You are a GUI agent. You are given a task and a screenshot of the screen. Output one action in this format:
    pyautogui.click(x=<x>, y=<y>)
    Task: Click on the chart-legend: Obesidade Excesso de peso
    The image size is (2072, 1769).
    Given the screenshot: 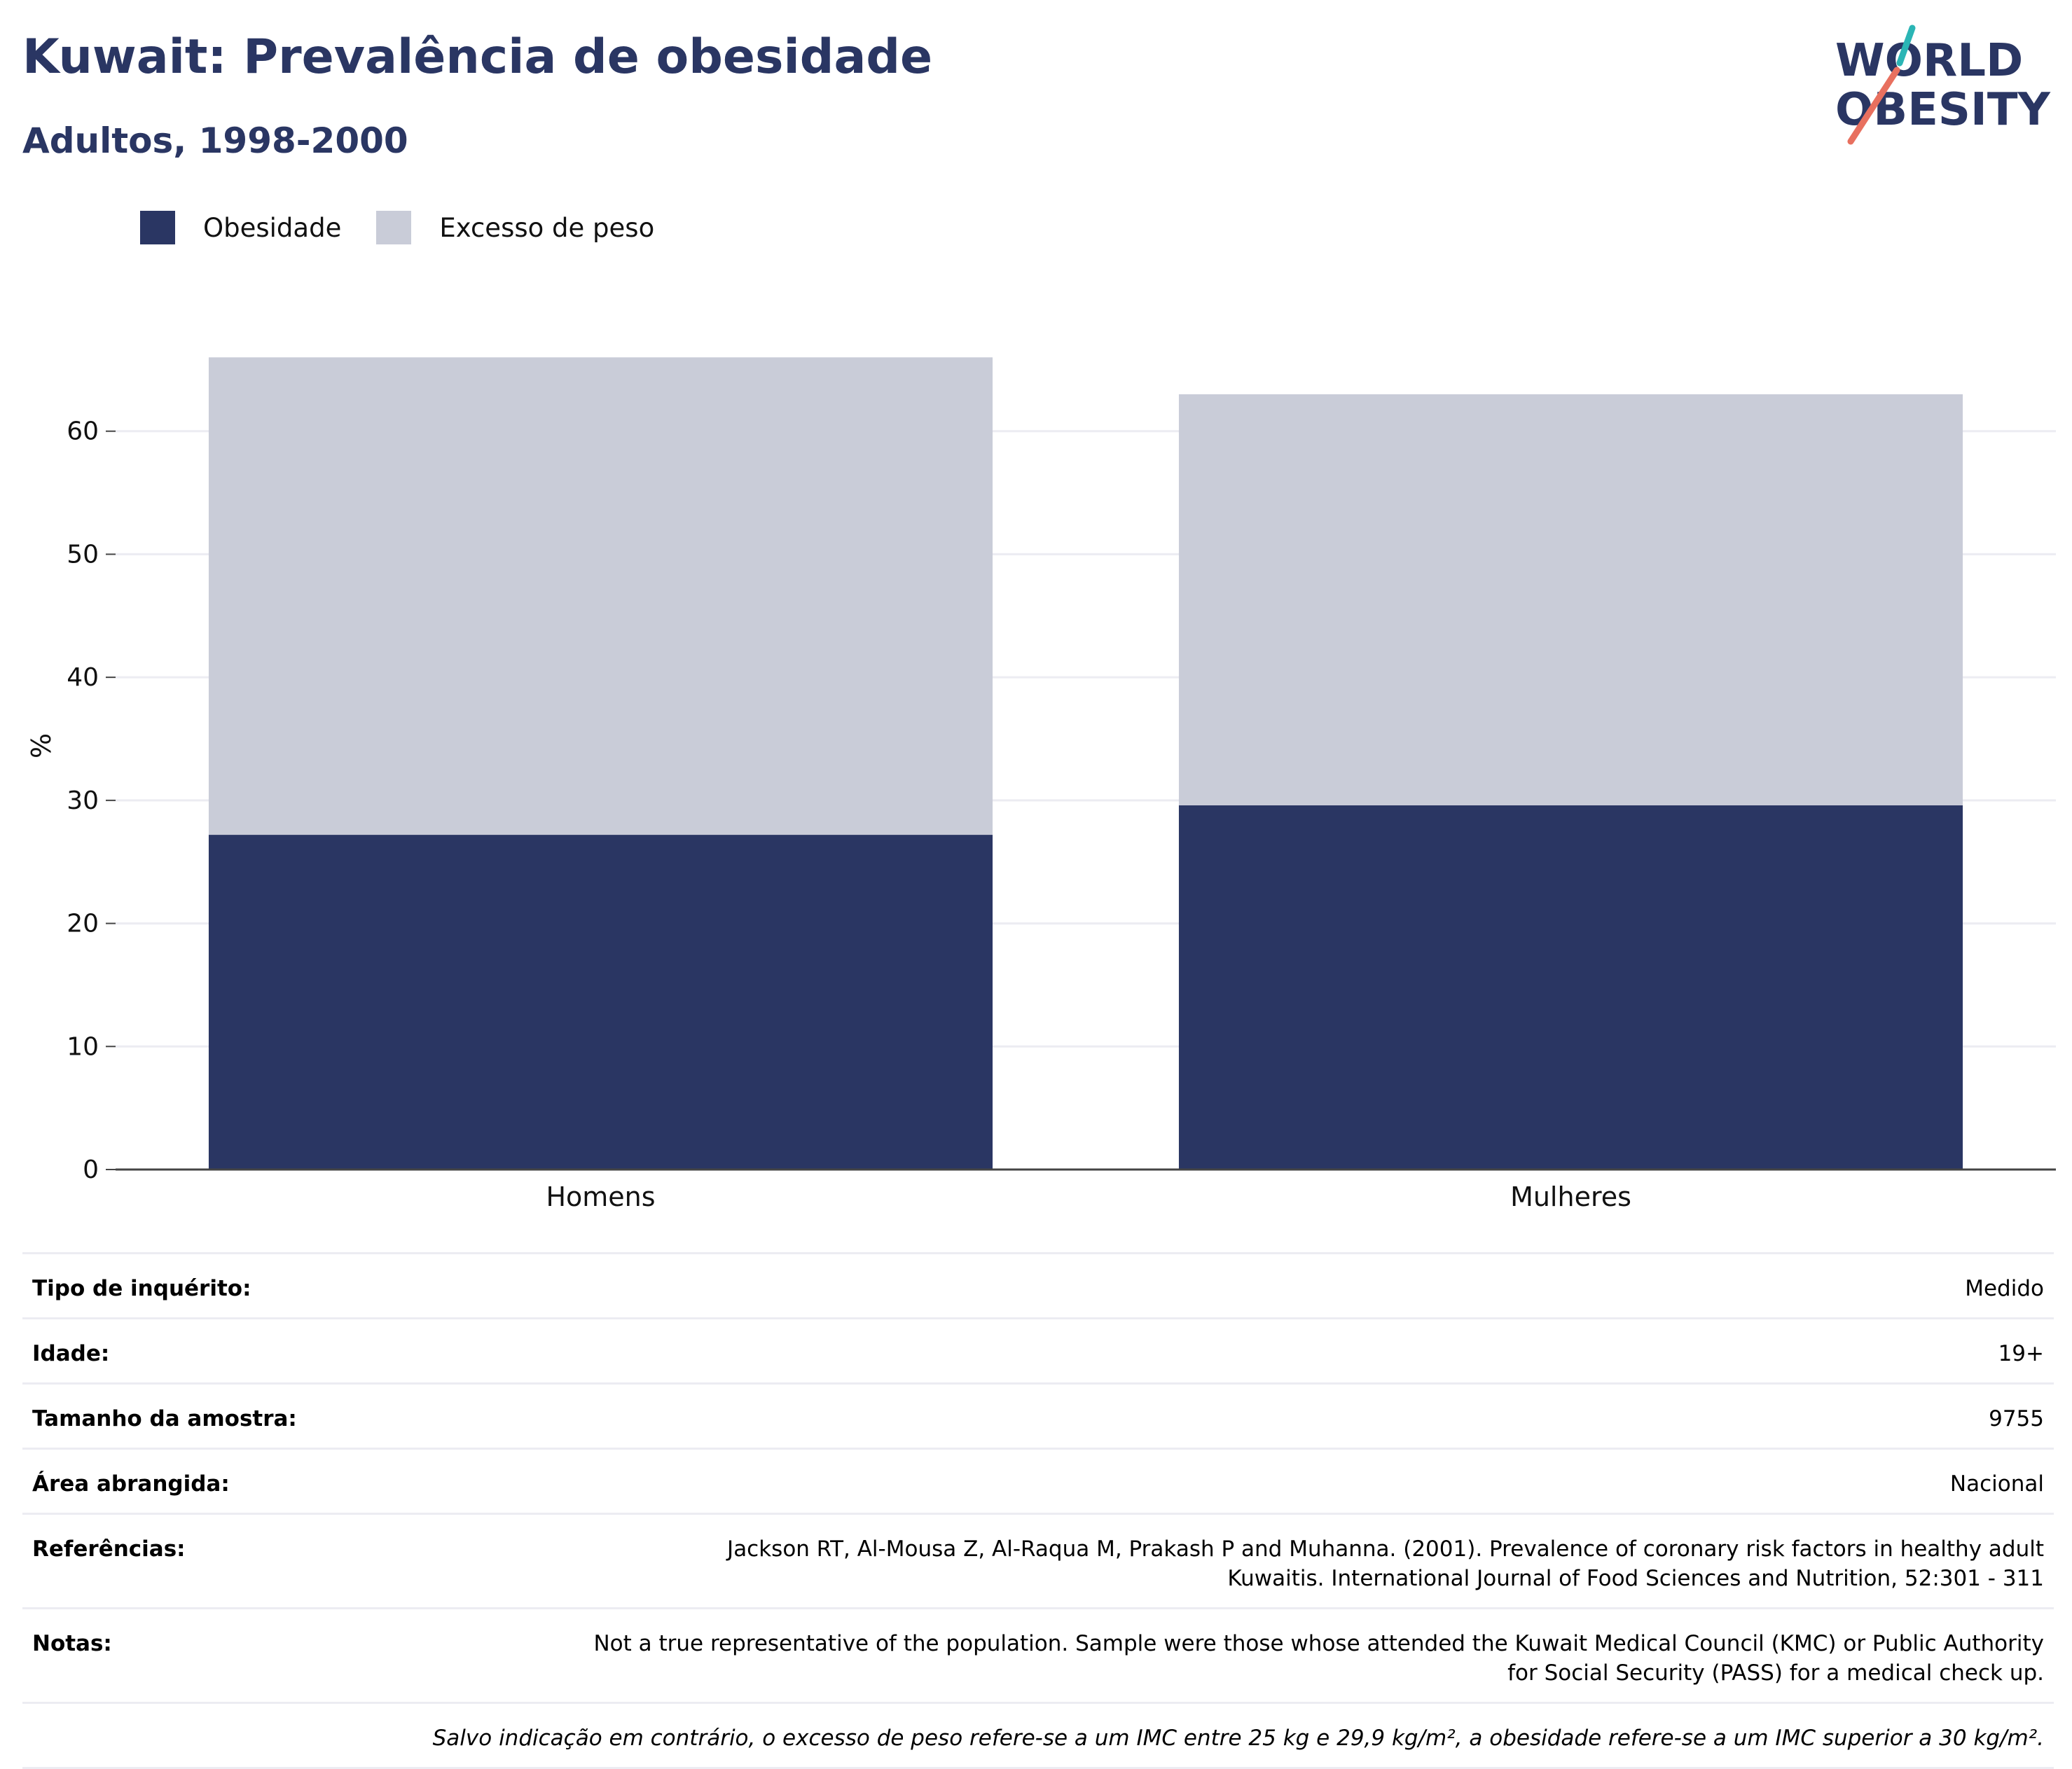 What is the action you would take?
    pyautogui.click(x=414, y=228)
    